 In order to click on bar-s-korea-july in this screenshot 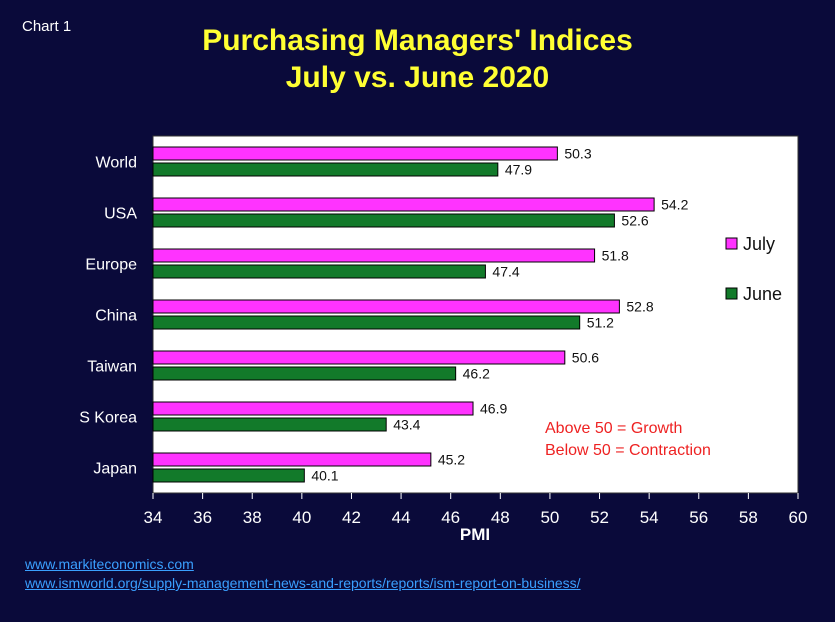, I will do `click(313, 408)`.